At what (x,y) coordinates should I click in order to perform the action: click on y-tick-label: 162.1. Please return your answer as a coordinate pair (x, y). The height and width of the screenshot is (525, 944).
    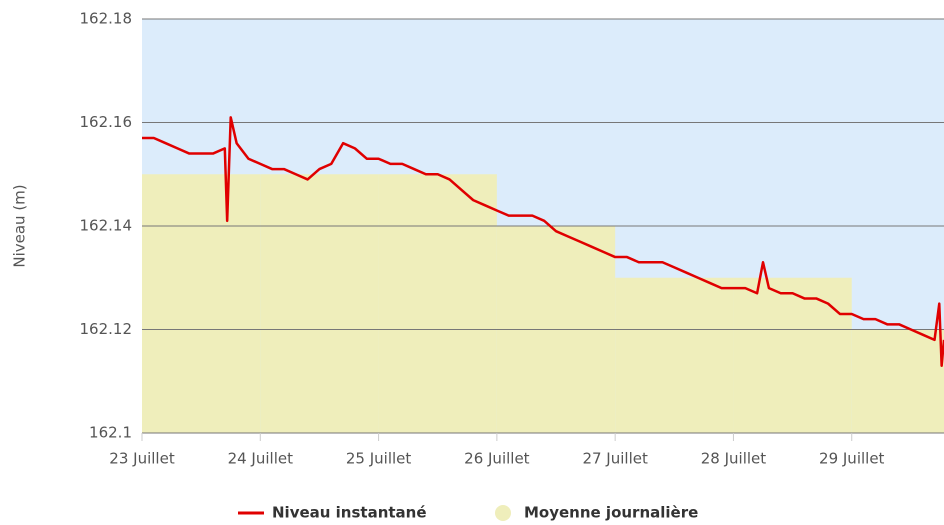
    Looking at the image, I should click on (110, 433).